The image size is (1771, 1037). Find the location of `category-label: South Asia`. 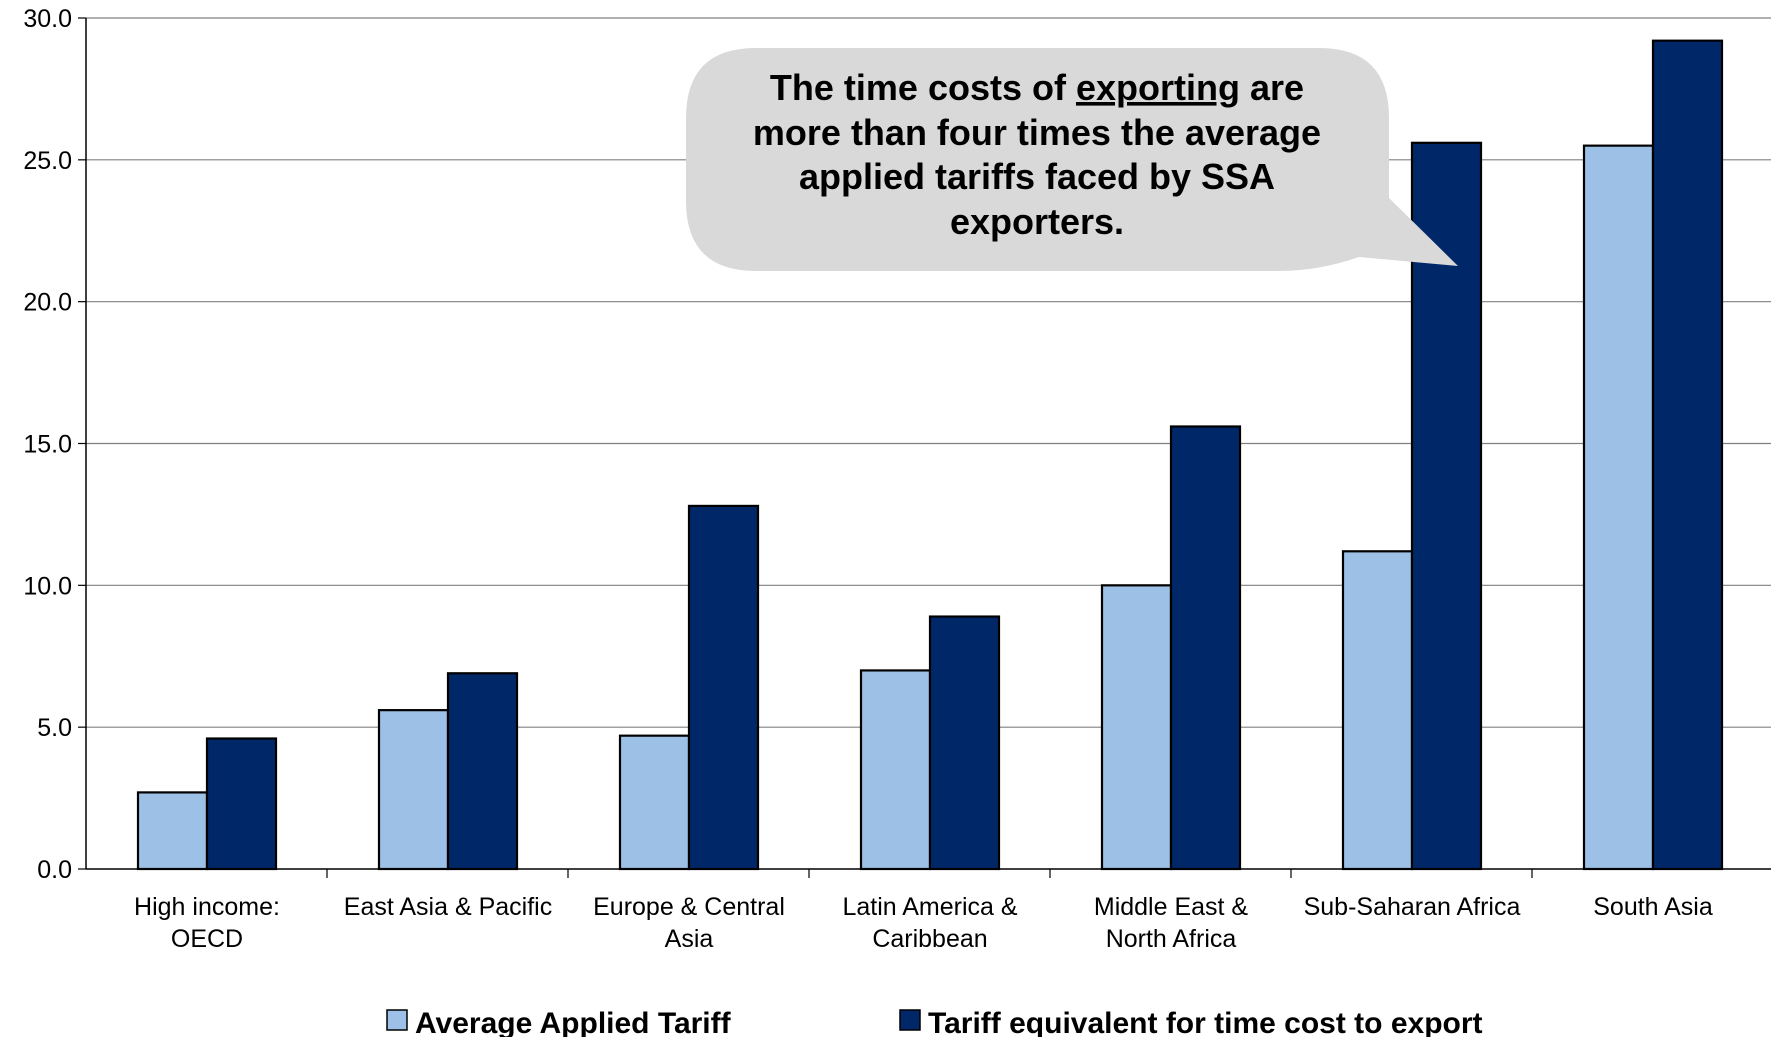

category-label: South Asia is located at coordinates (1653, 907).